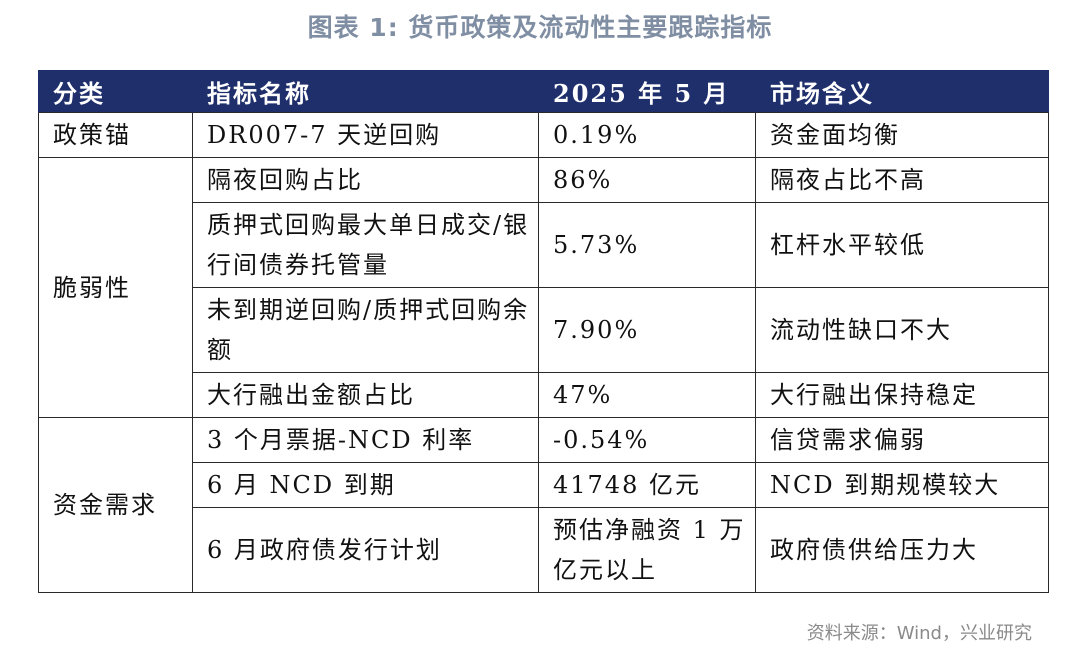 The image size is (1080, 664). I want to click on value-cell: 预估净融资 1 万亿元以上, so click(647, 550).